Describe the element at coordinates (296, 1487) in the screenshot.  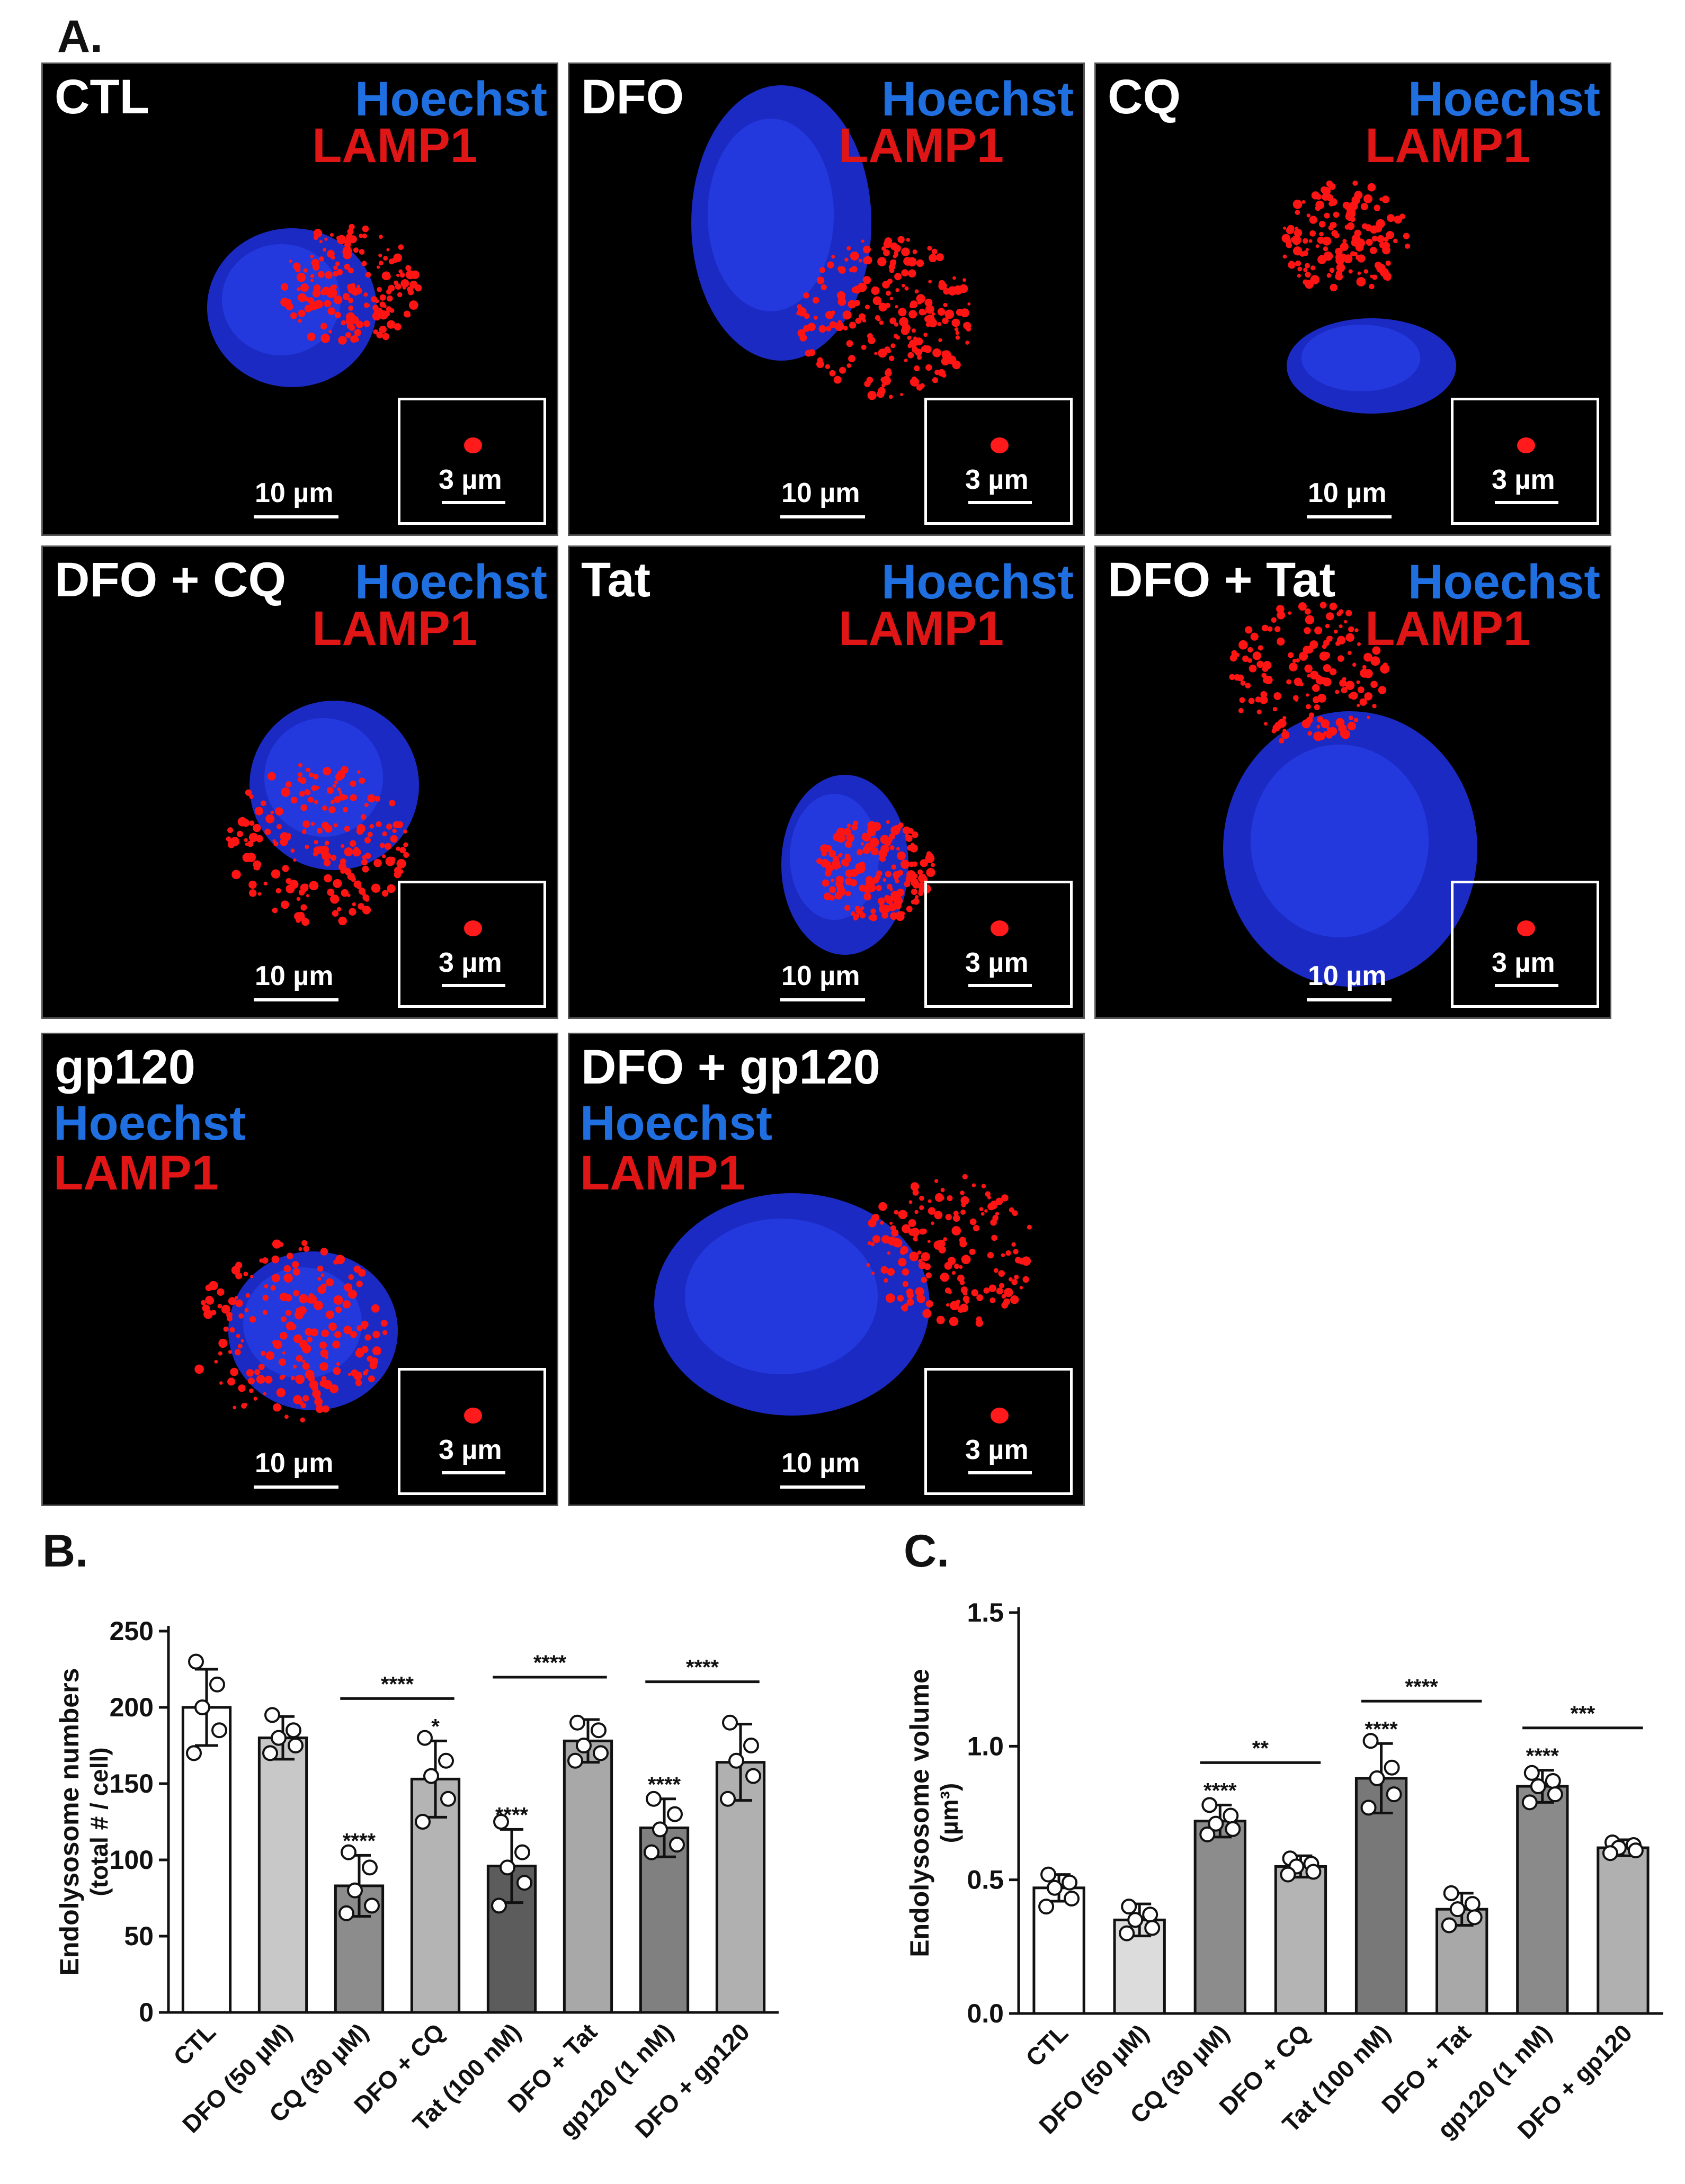
I see `main-scale-bar` at that location.